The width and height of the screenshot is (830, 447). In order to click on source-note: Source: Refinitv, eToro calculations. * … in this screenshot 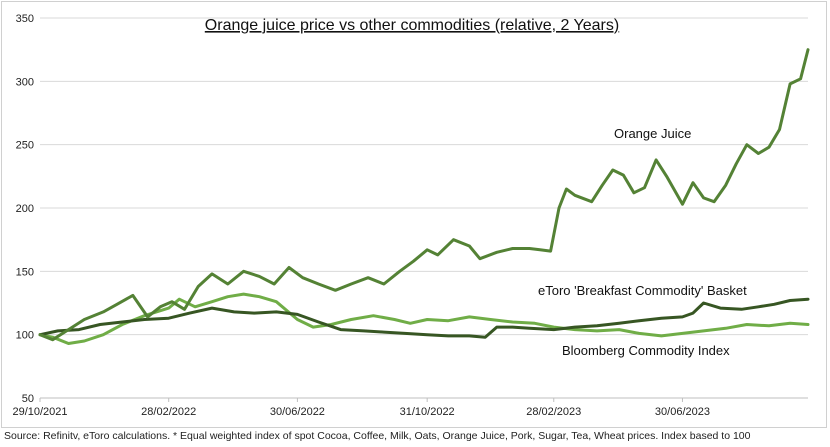, I will do `click(377, 436)`.